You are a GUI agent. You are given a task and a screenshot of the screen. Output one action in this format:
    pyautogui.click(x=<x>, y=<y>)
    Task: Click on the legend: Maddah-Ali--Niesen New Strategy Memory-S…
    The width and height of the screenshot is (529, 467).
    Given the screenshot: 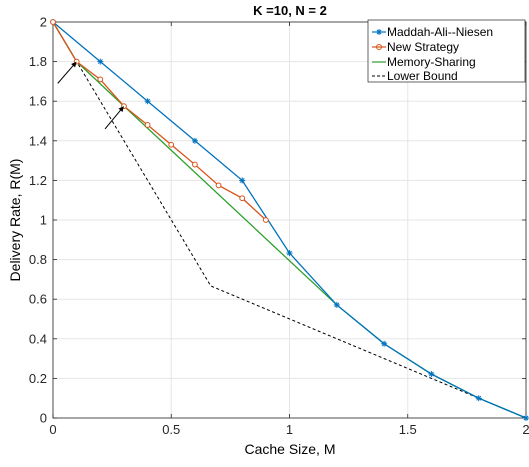 What is the action you would take?
    pyautogui.click(x=446, y=51)
    